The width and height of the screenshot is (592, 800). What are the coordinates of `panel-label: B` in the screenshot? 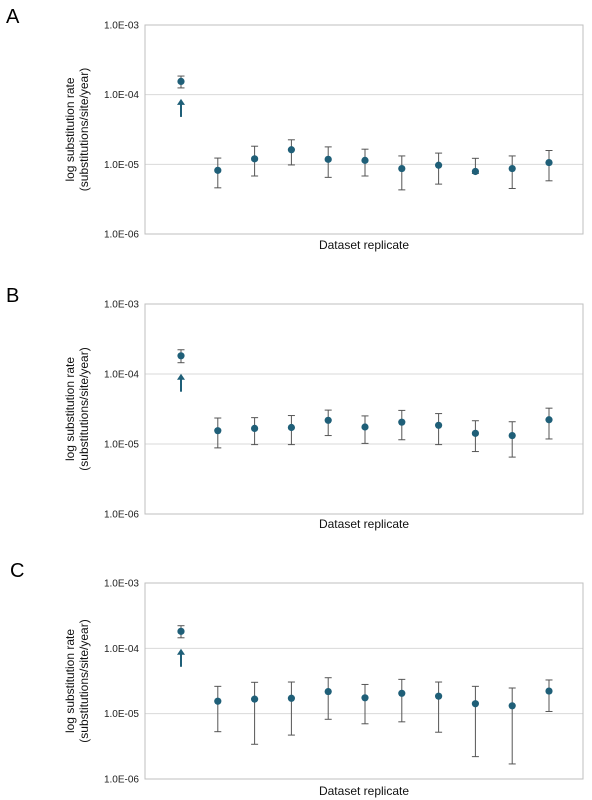 It's located at (13, 296).